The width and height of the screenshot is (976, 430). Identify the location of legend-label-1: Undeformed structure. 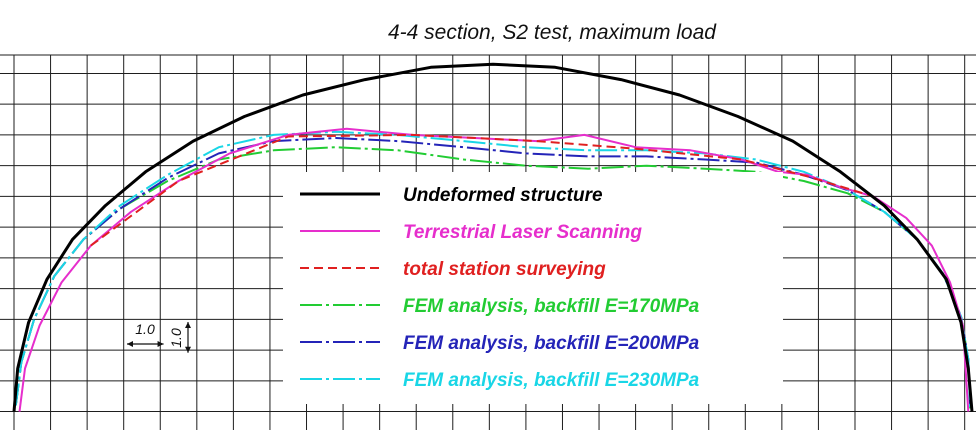
(503, 195).